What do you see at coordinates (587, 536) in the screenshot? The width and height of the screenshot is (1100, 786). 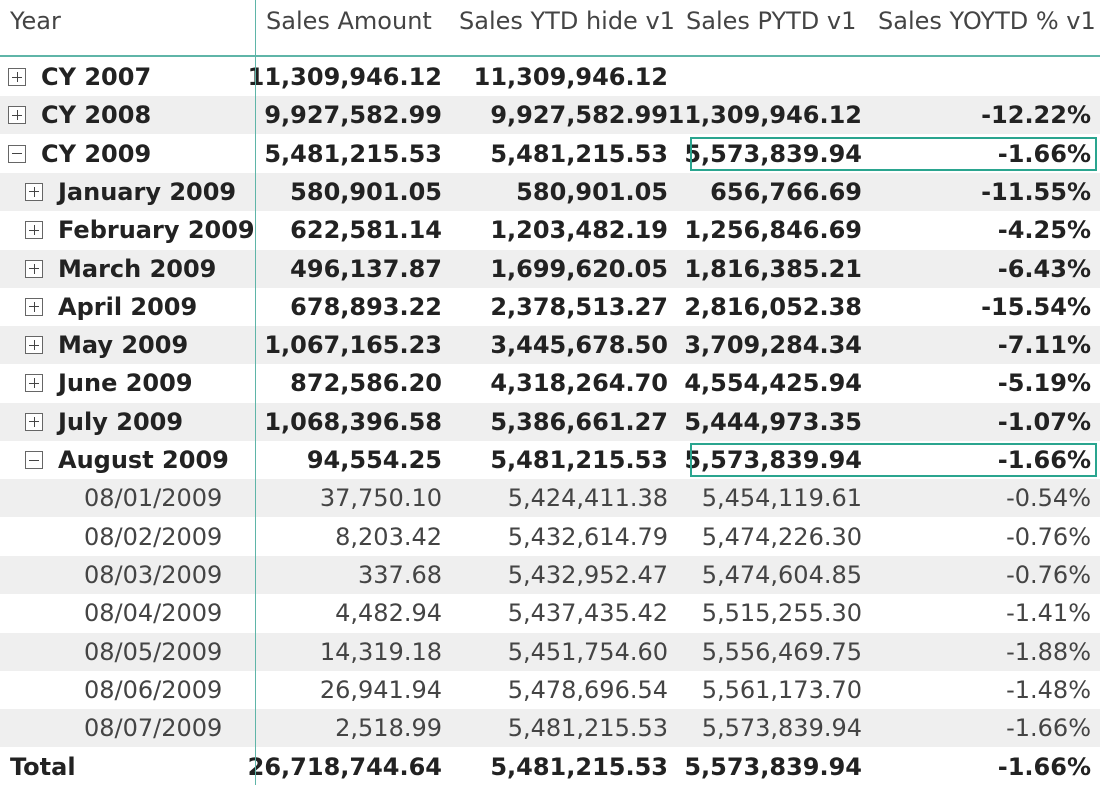 I see `cell-sales-ytd: 5,432,614.79` at bounding box center [587, 536].